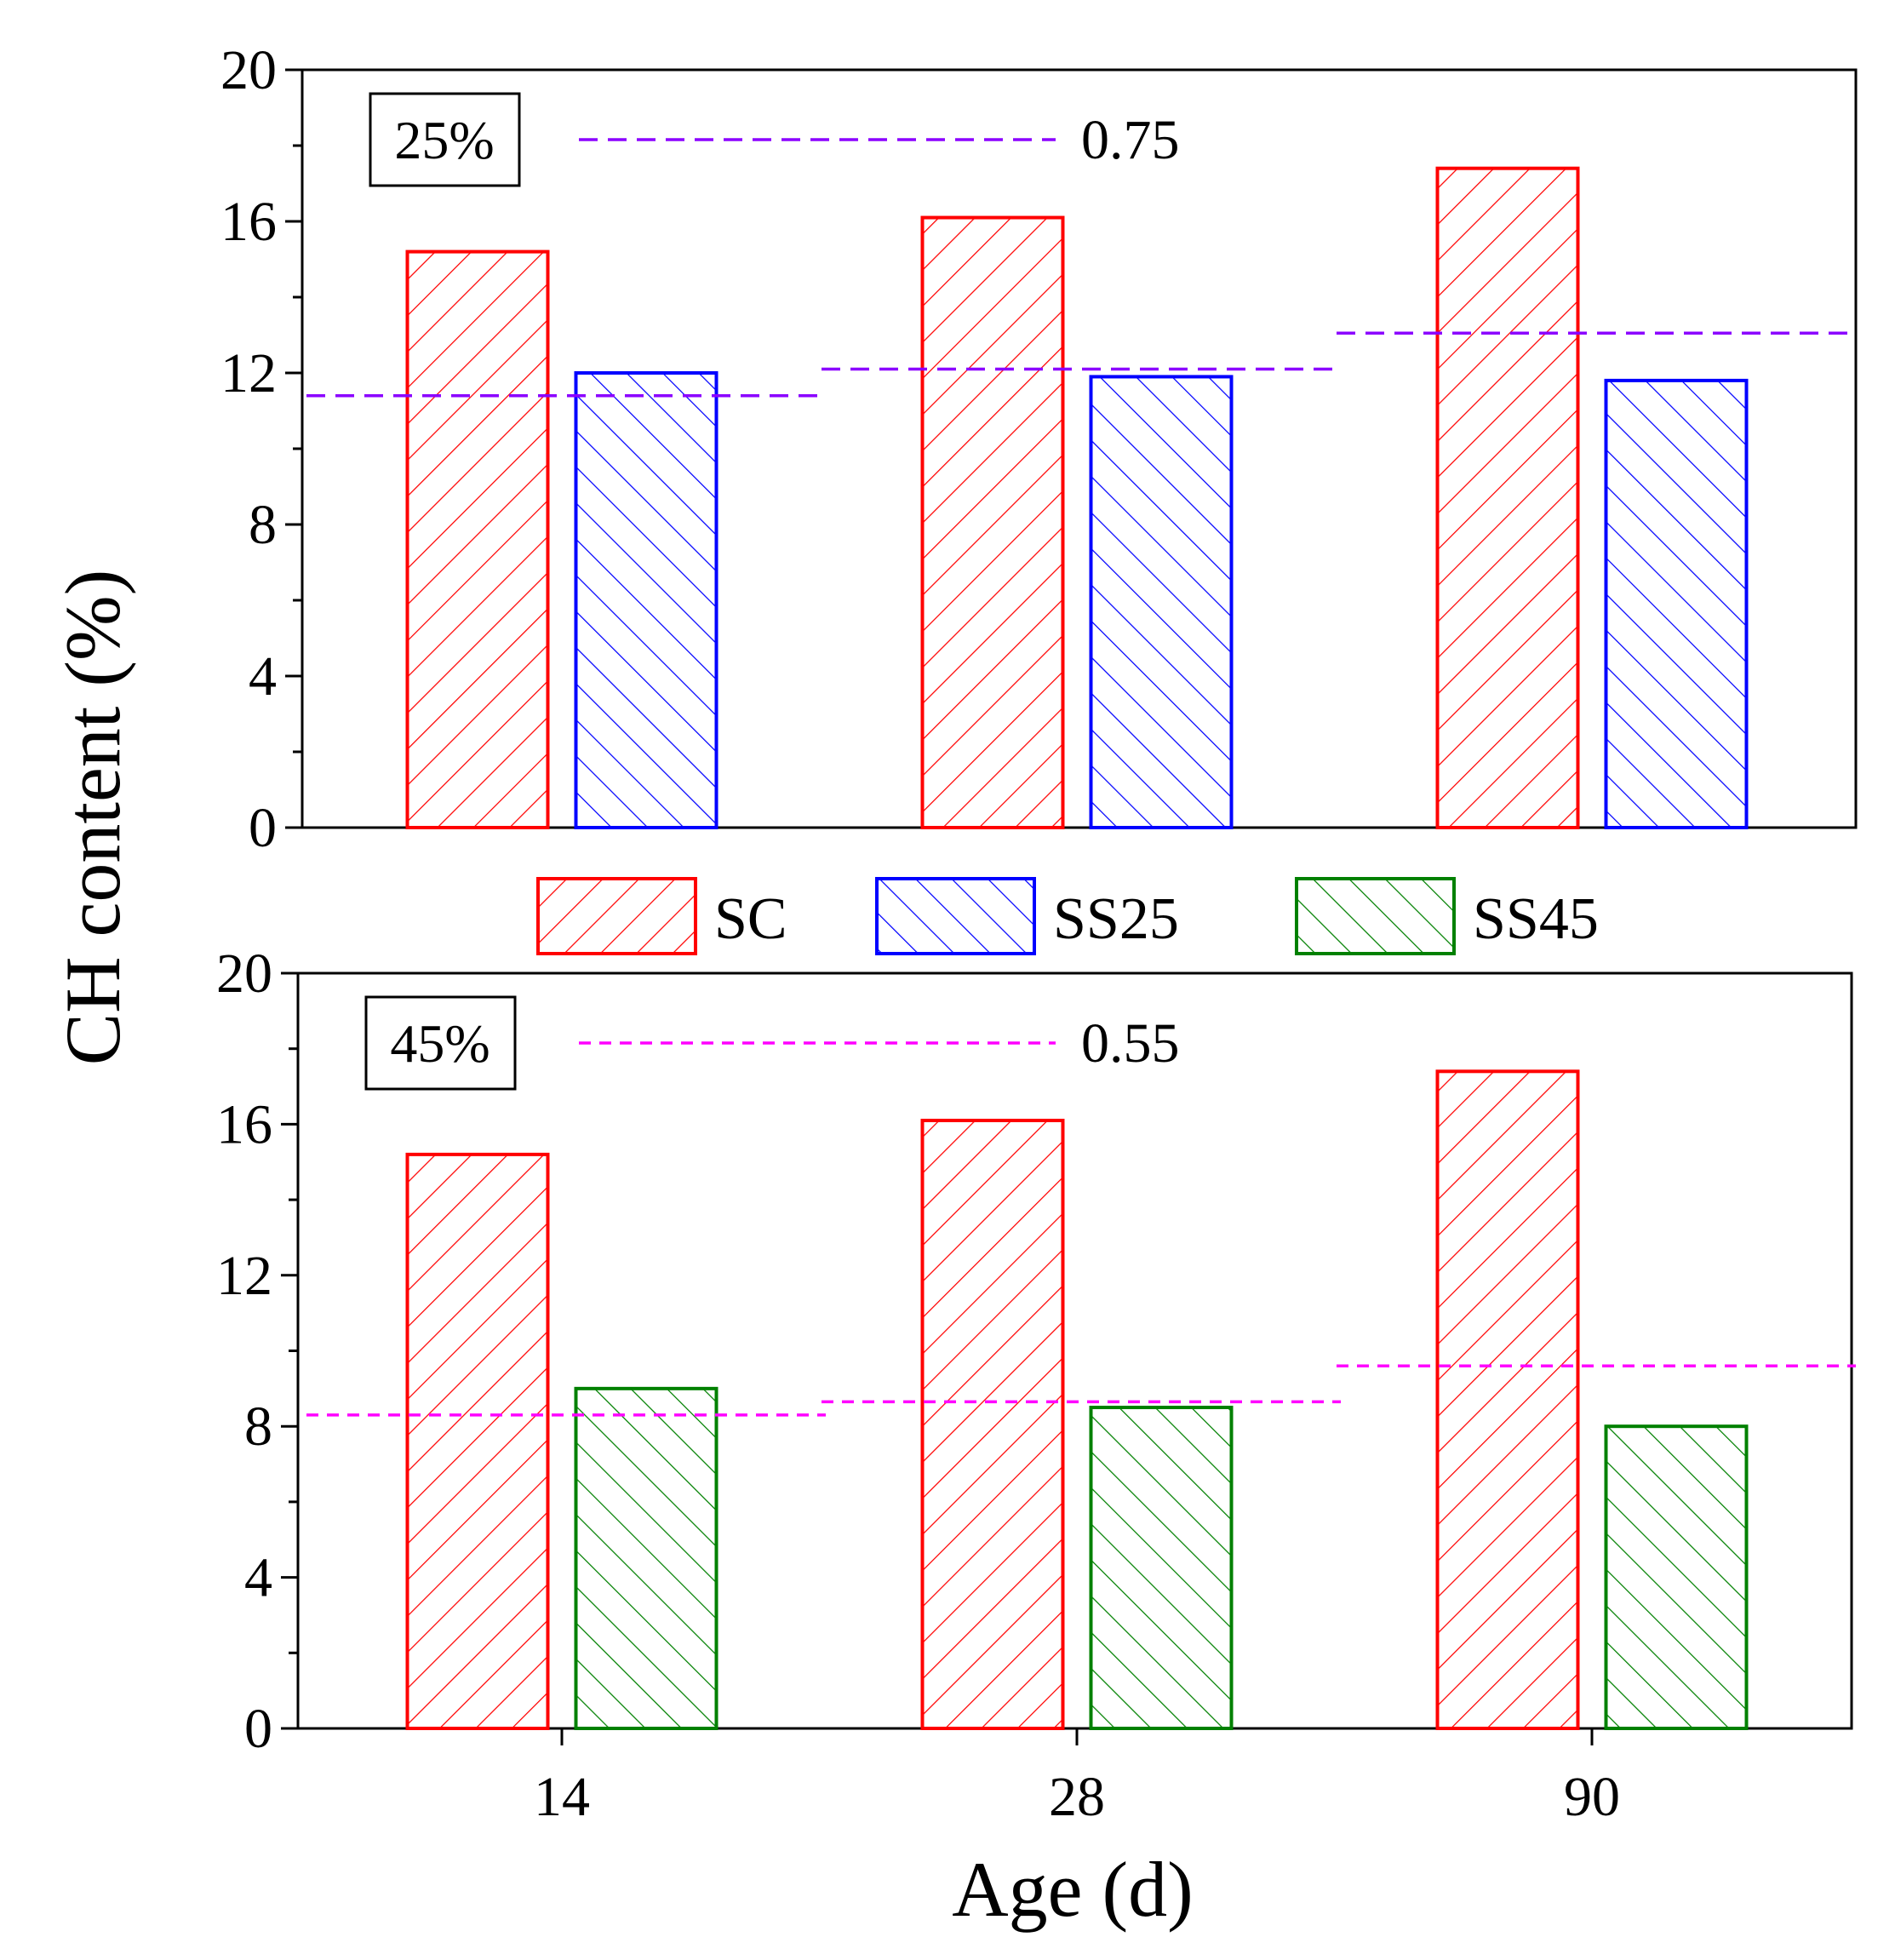 This screenshot has height=1960, width=1895. Describe the element at coordinates (1536, 919) in the screenshot. I see `legend-label-ss45: SS45` at that location.